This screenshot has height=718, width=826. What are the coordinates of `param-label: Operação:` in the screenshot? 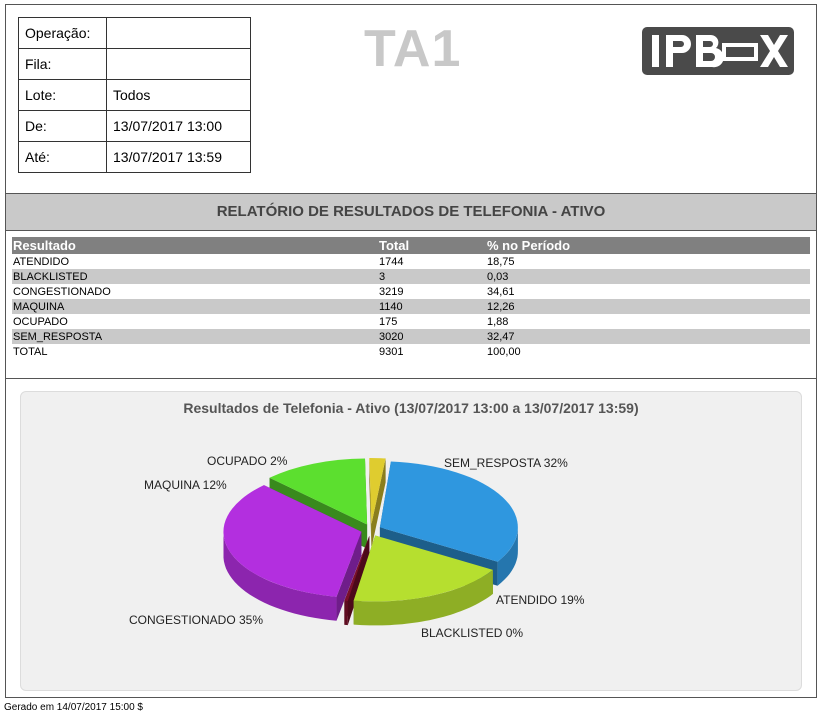 It's located at (62, 33).